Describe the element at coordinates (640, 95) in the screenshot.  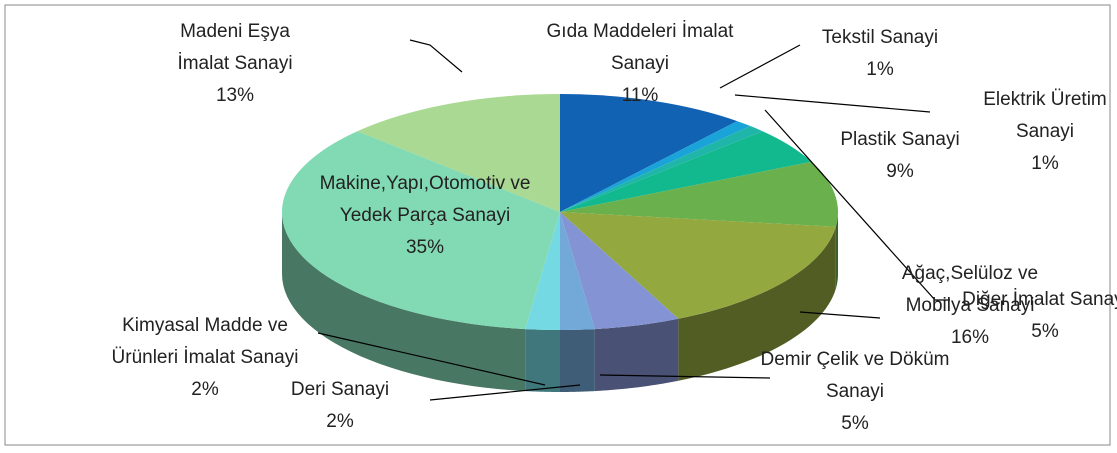
I see `value-label: 11%` at that location.